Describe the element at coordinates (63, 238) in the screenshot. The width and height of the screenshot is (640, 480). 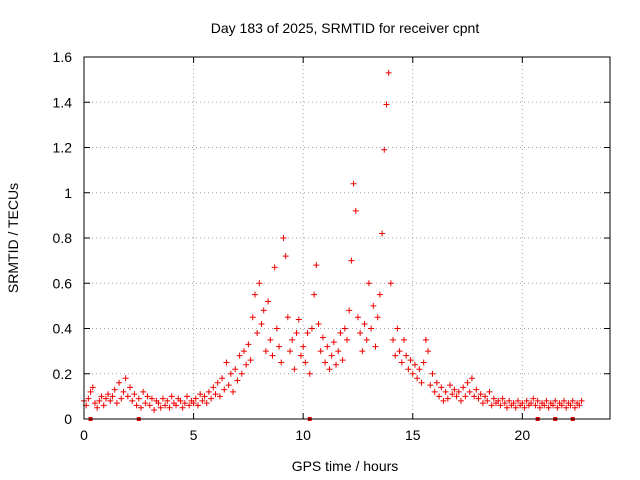
I see `y-tick-label: 0.8` at that location.